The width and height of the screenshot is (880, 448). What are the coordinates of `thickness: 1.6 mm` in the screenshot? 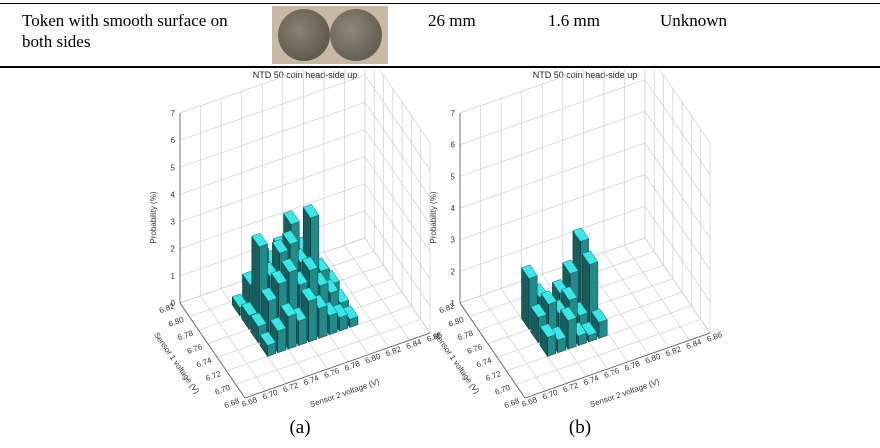 It's located at (574, 20).